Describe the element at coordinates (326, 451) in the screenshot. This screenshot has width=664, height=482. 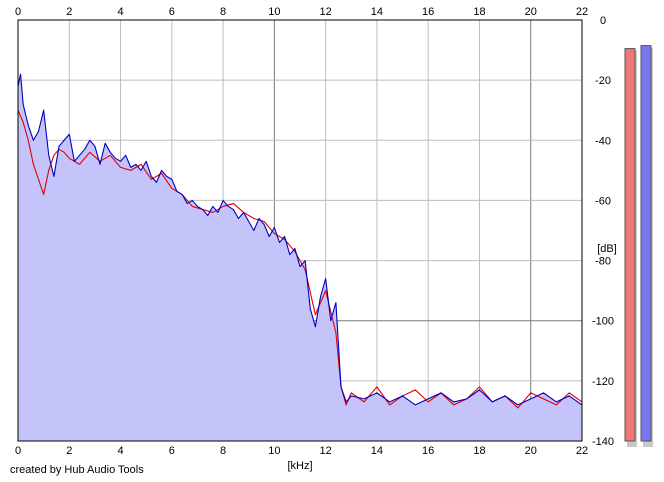
I see `x-tick-label-bottom: 12` at that location.